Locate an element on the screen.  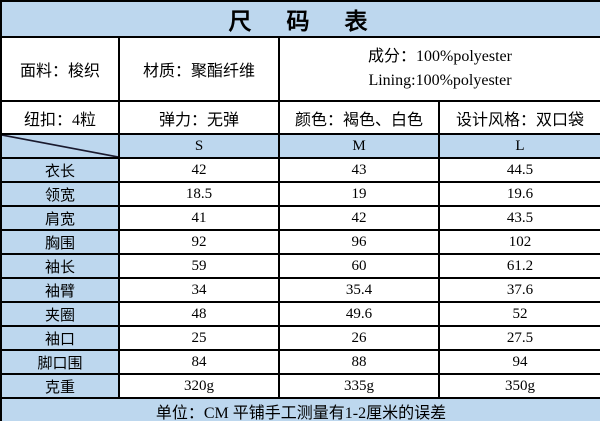
row-label: 袖长 is located at coordinates (60, 266).